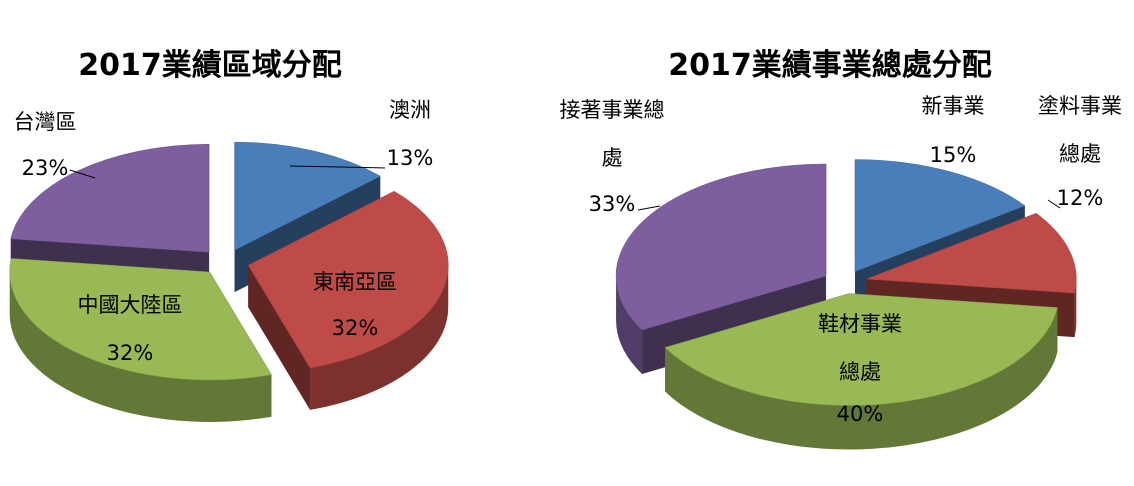 The width and height of the screenshot is (1134, 486). Describe the element at coordinates (830, 65) in the screenshot. I see `chart-title: 2017業績事業總處分配` at that location.